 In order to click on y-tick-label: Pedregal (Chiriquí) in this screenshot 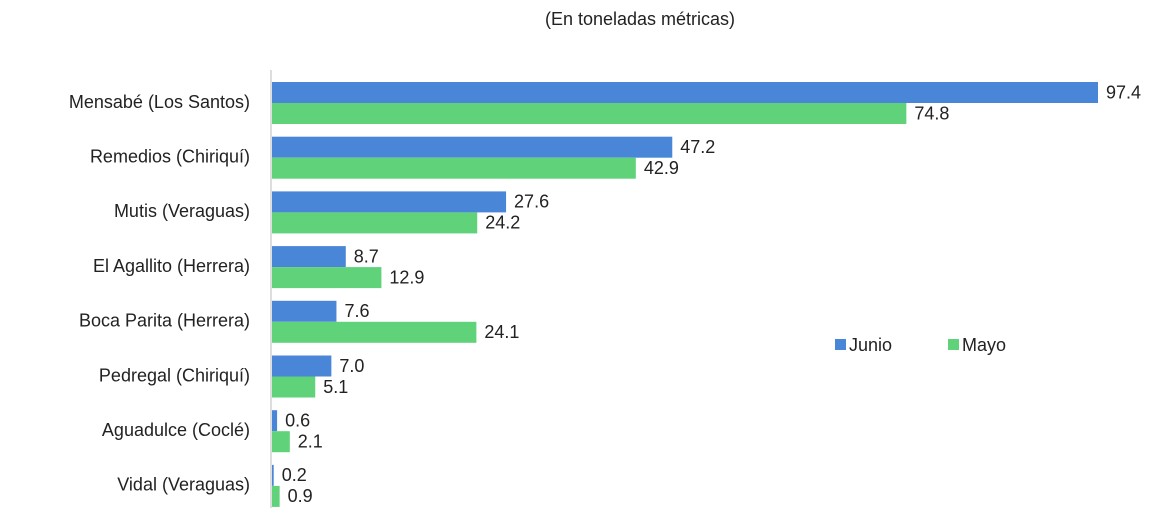, I will do `click(174, 375)`.